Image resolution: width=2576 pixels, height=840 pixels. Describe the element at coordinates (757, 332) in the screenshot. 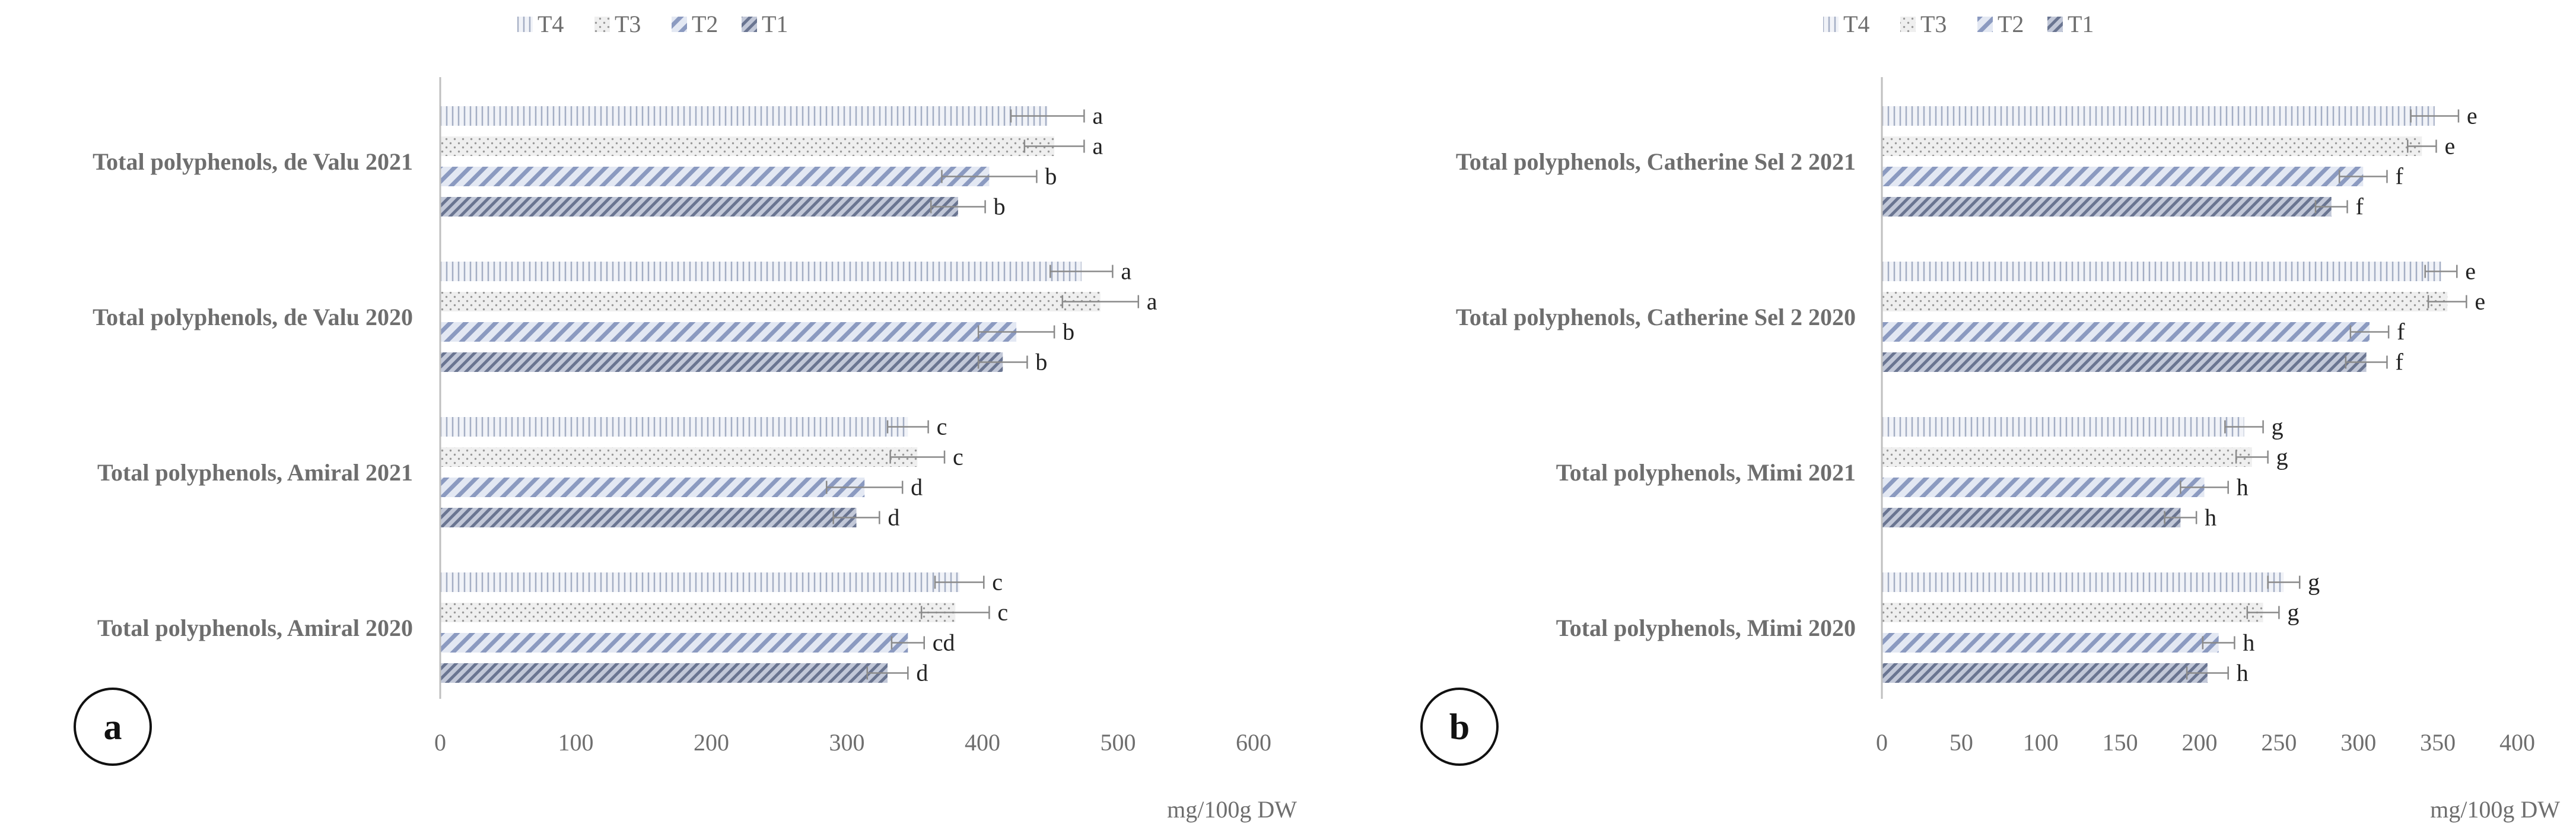

I see `bar-group-T2: b` at that location.